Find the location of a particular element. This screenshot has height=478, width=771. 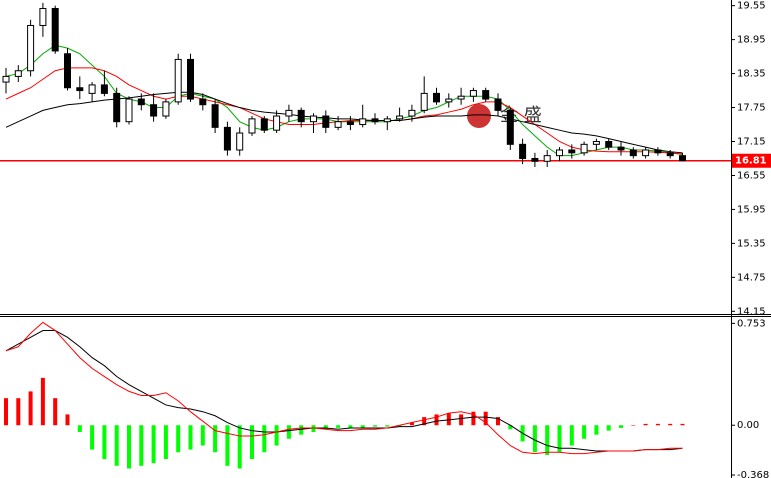

logo is located at coordinates (479, 116).